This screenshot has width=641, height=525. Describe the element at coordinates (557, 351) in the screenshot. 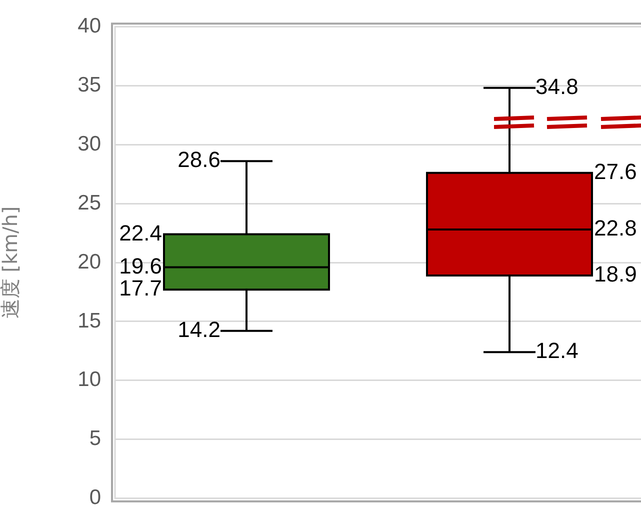

I see `annotation: 12.4` at that location.